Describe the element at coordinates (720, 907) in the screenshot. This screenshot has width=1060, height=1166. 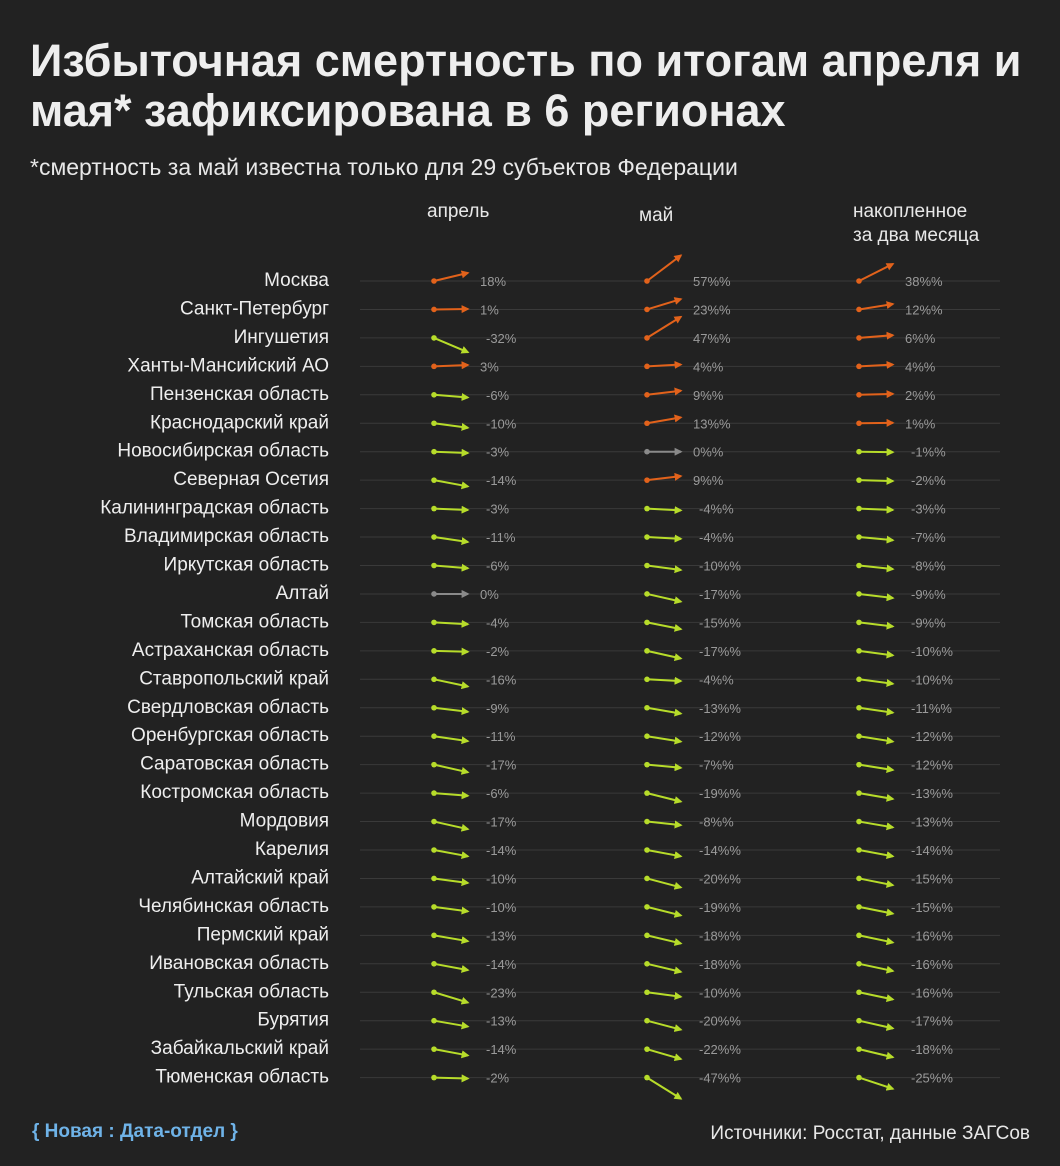
I see `value-label-may: -19%%` at that location.